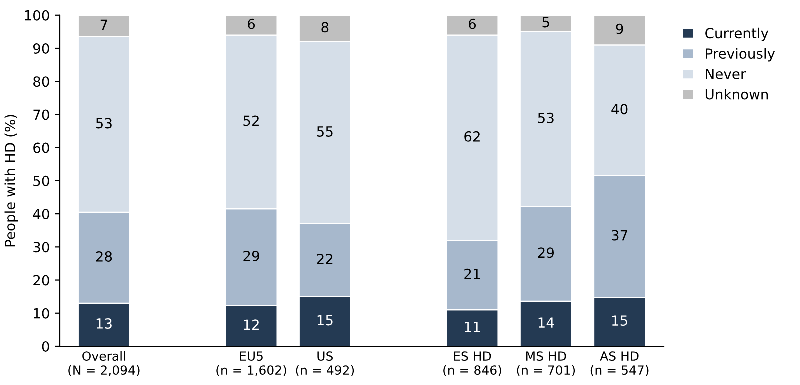 The image size is (800, 385). What do you see at coordinates (546, 323) in the screenshot?
I see `data-label: 14` at bounding box center [546, 323].